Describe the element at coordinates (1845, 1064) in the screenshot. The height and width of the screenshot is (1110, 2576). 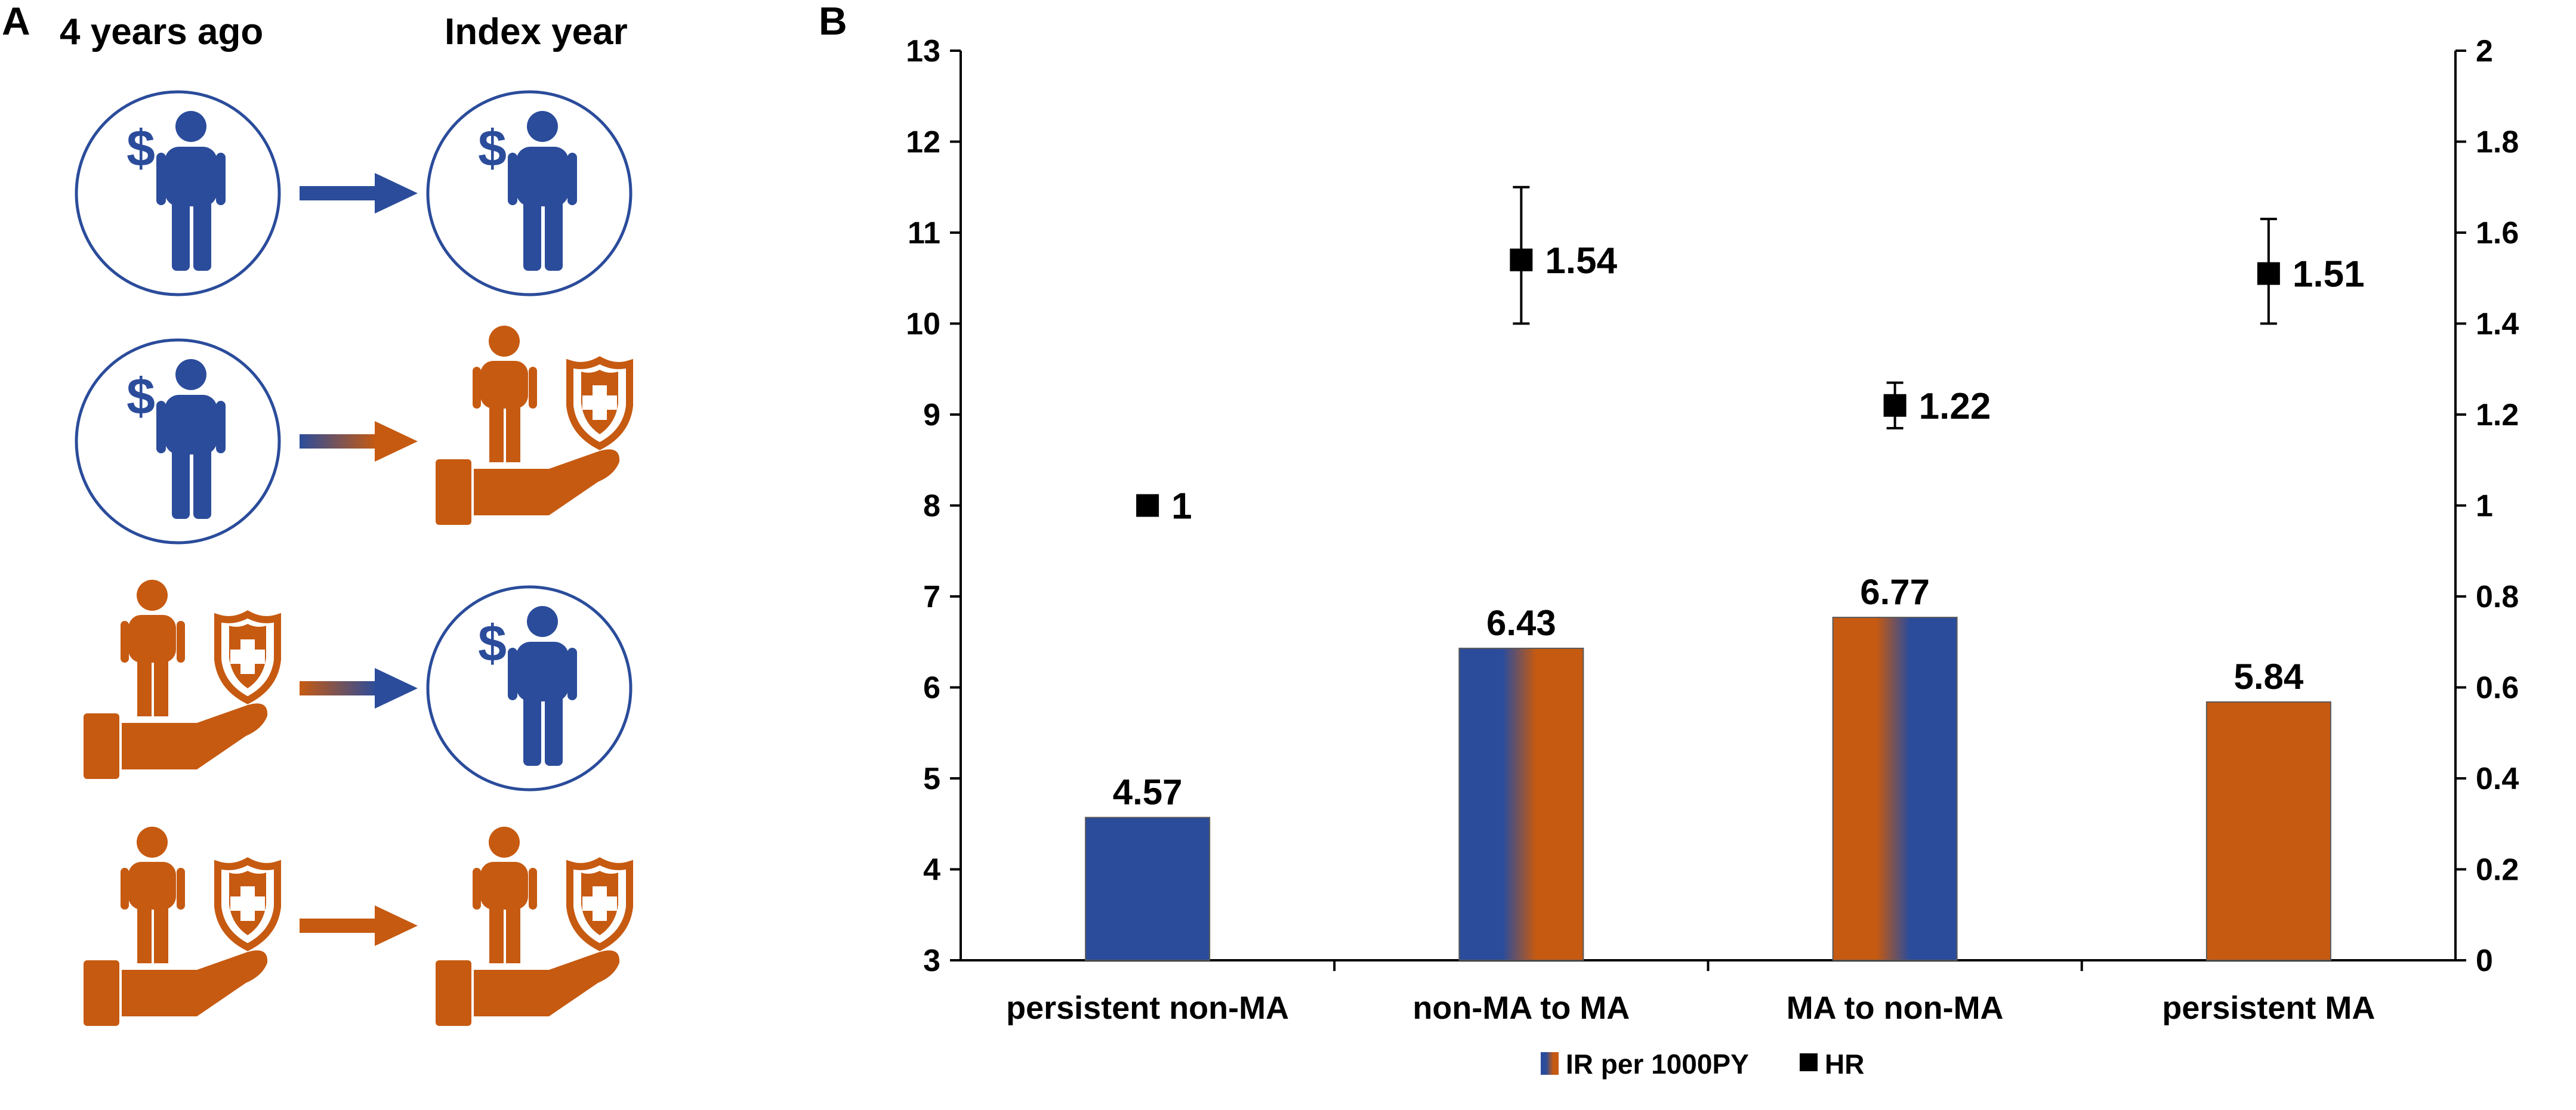
I see `legend-label-hr: HR` at that location.